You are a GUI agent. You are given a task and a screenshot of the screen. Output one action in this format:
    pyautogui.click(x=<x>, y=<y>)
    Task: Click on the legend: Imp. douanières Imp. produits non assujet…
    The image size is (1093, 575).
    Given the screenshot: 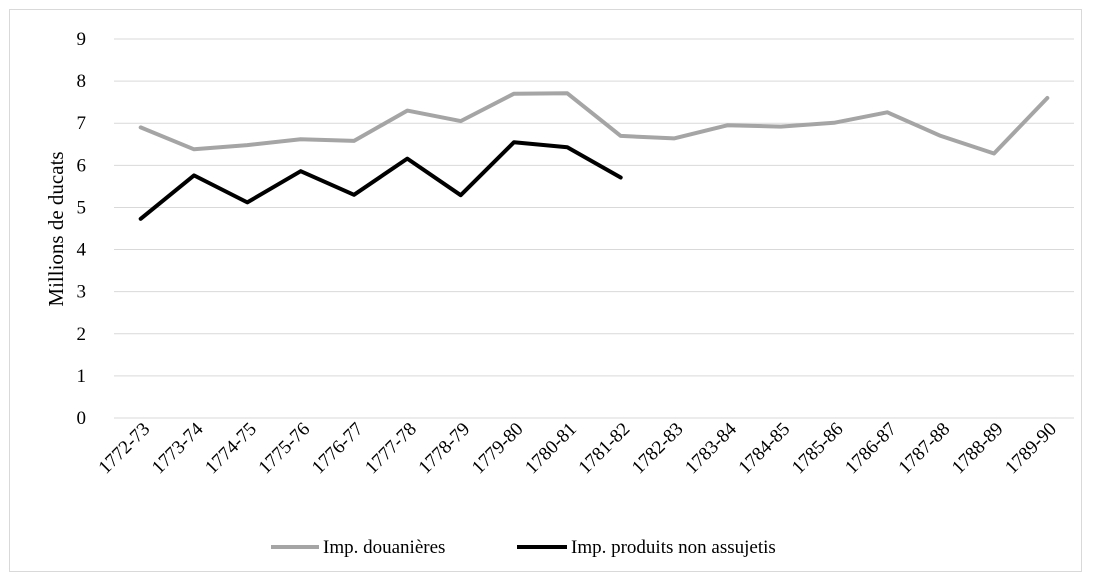 What is the action you would take?
    pyautogui.click(x=523, y=547)
    